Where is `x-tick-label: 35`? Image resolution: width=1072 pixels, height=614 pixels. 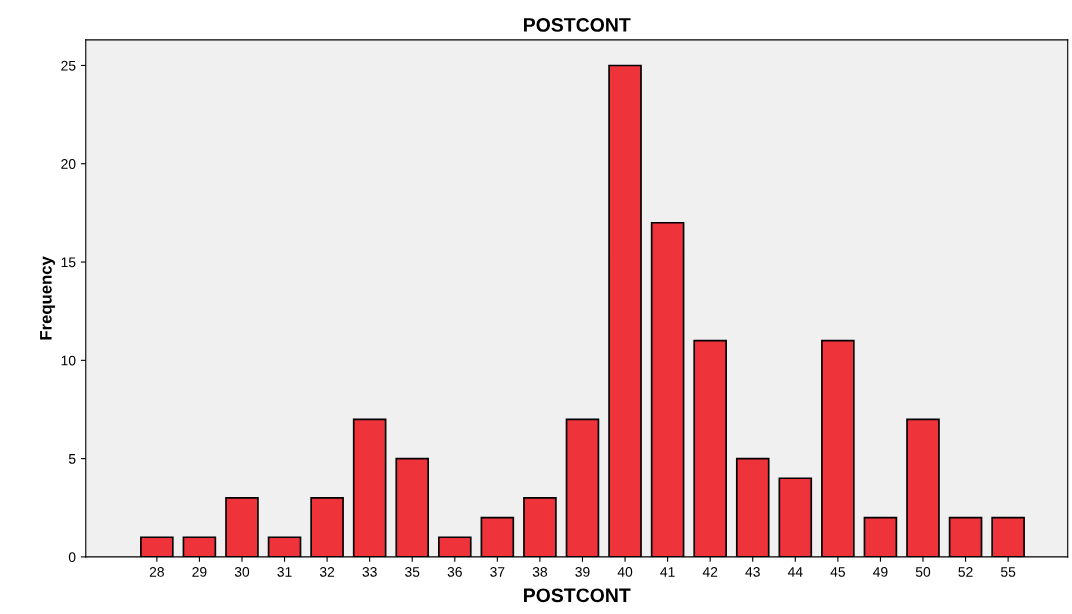 x-tick-label: 35 is located at coordinates (412, 571).